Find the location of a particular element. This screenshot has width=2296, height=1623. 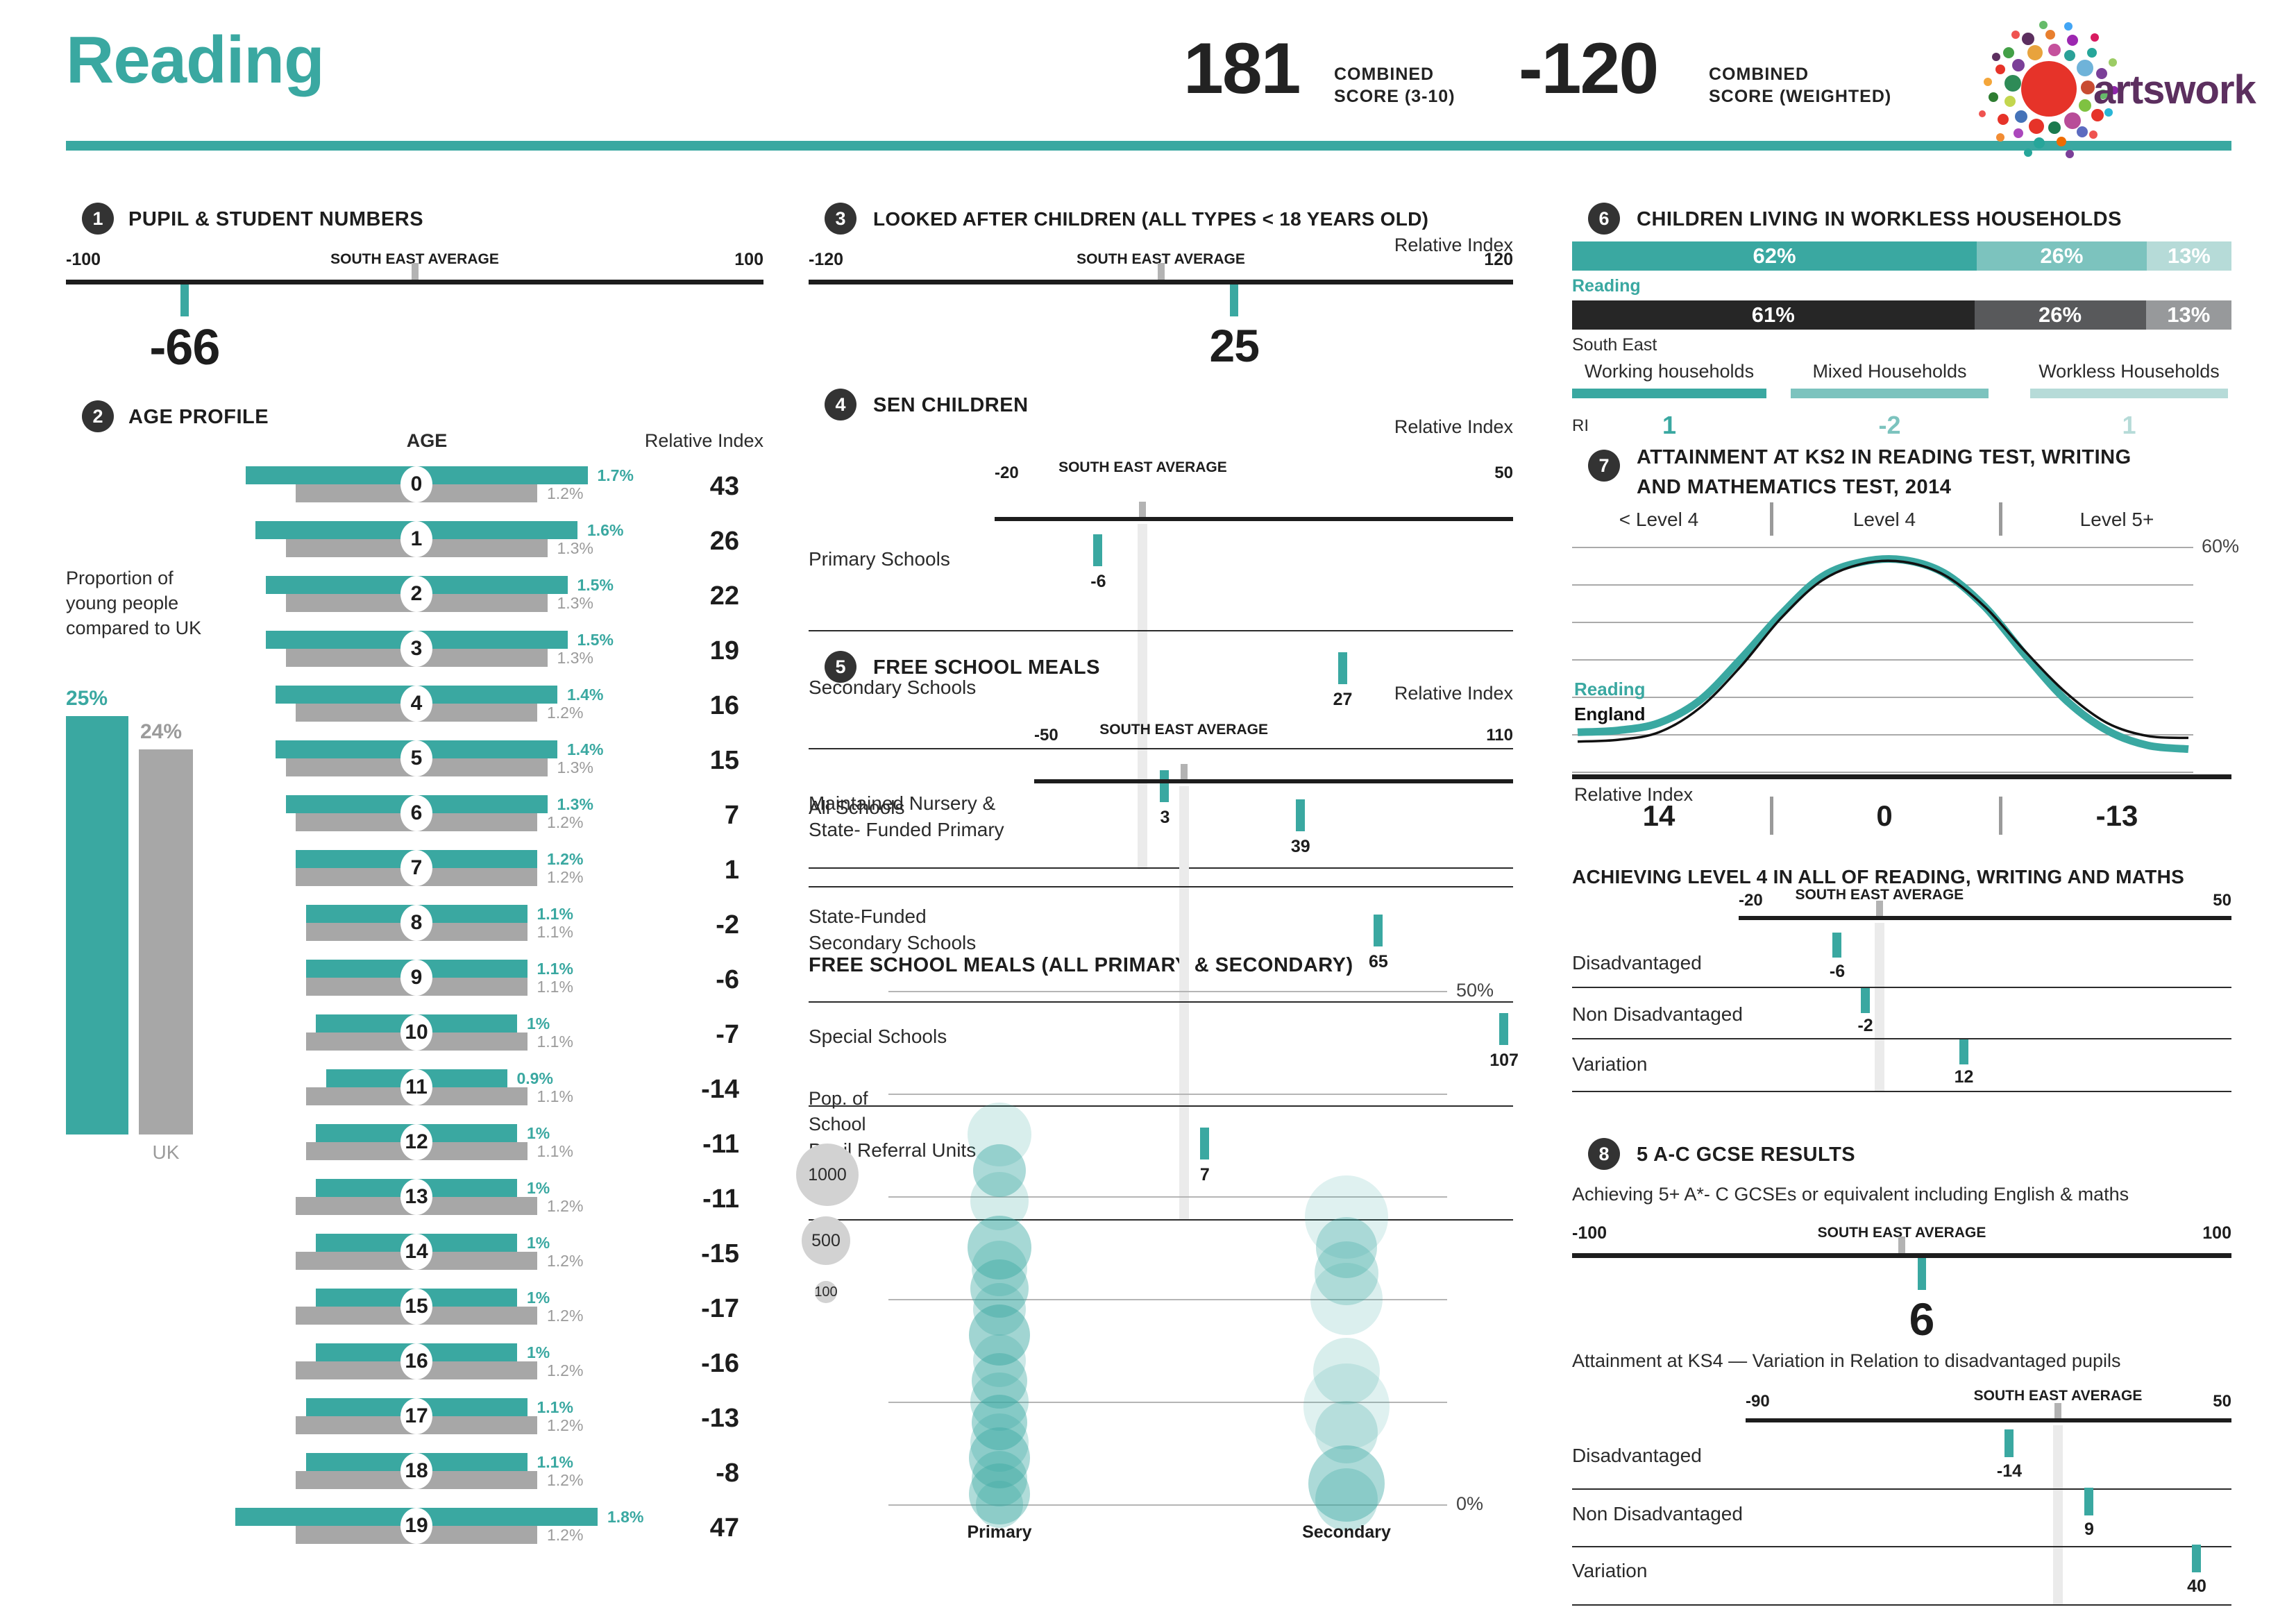

achieving-level4-row-2-divider is located at coordinates (1902, 1091).